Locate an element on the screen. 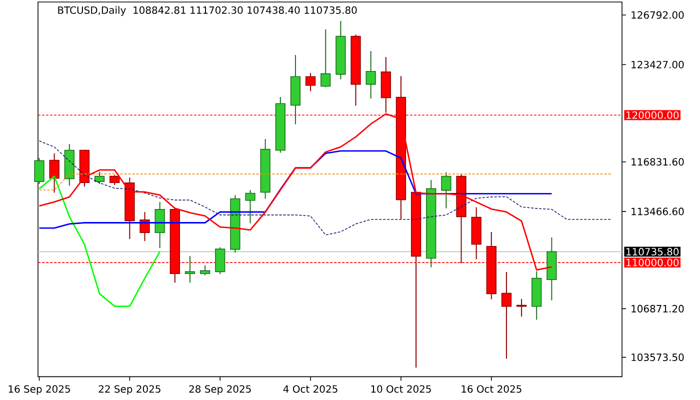 This screenshot has width=700, height=400. y-tick-label: 123427.00 is located at coordinates (658, 64).